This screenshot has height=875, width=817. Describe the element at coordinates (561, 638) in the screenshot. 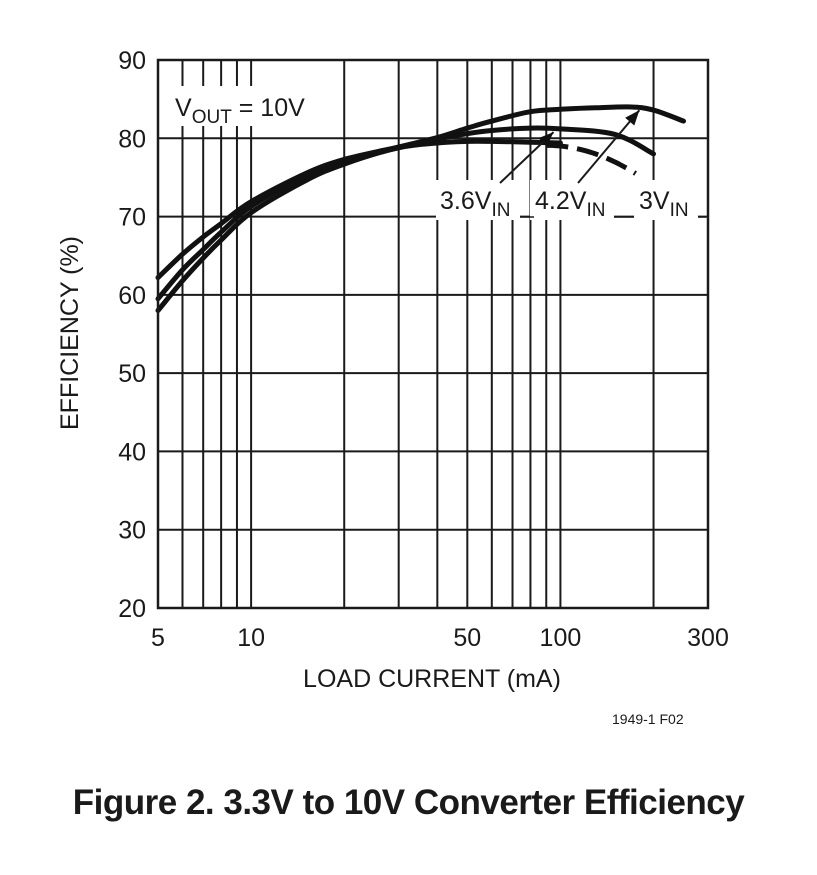

I see `x-tick-label: 100` at that location.